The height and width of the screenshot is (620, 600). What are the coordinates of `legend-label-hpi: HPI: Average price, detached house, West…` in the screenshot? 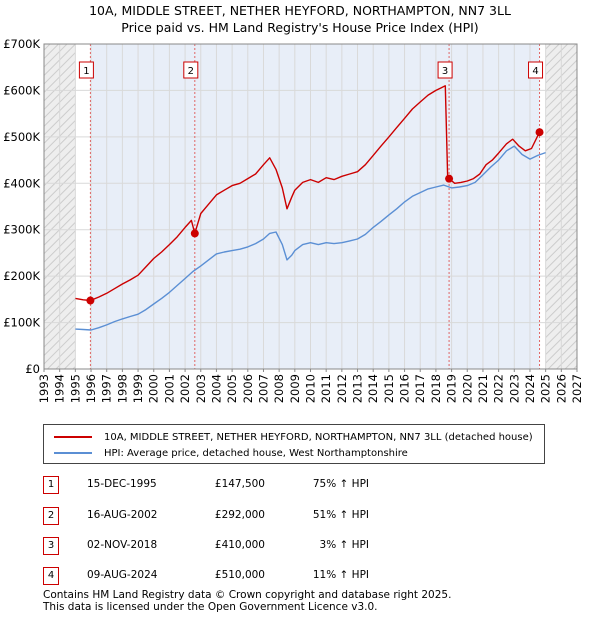 It's located at (256, 453).